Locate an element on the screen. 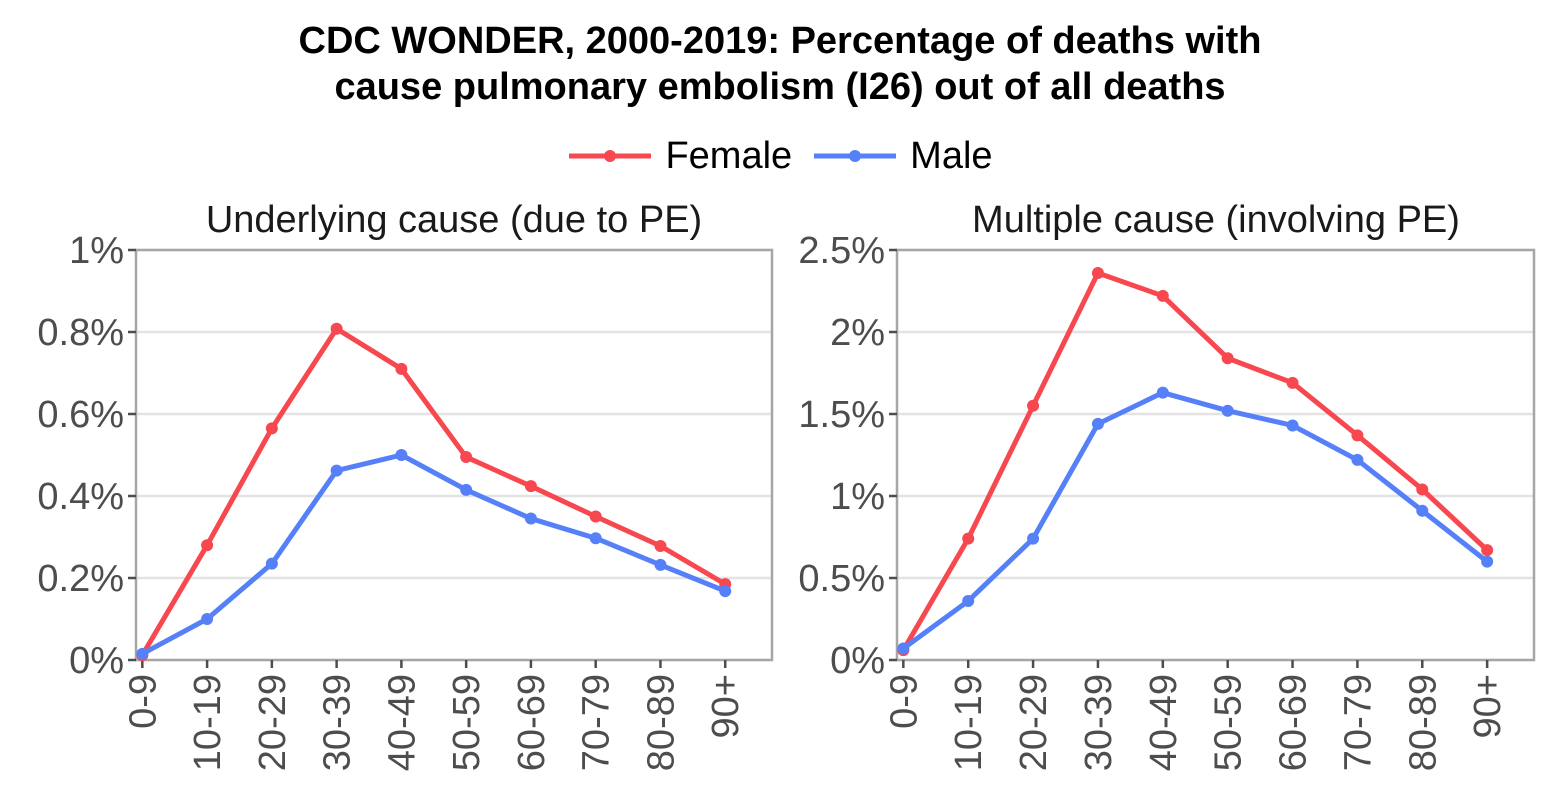  y-tick-label-1-5: 1% is located at coordinates (96, 251).